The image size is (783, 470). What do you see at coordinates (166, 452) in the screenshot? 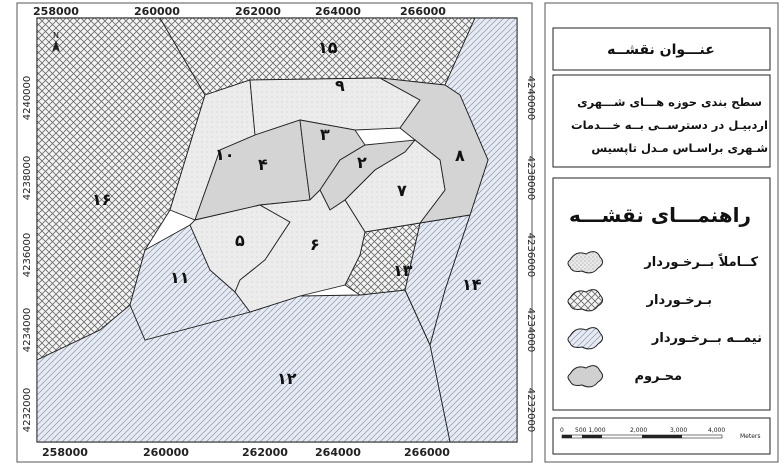
I see `x-tick-bottom-2: 260000` at bounding box center [166, 452].